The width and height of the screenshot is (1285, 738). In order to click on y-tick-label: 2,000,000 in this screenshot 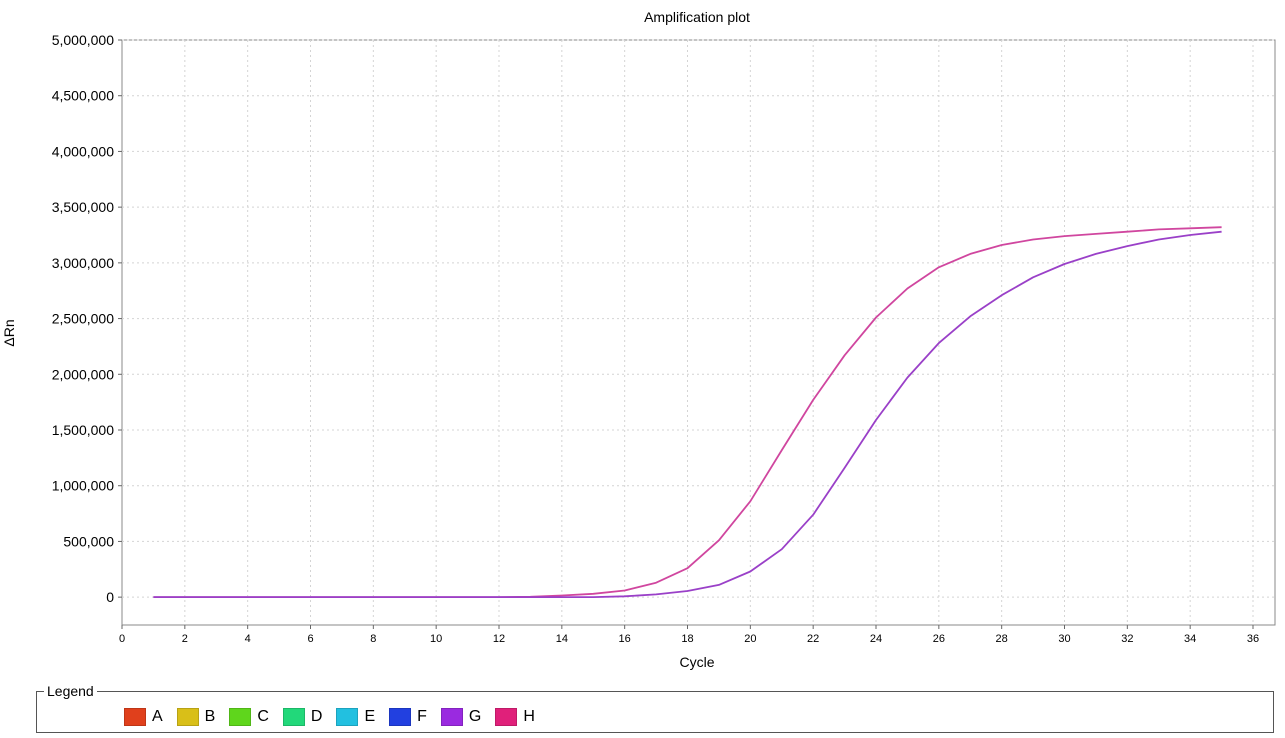, I will do `click(83, 374)`.